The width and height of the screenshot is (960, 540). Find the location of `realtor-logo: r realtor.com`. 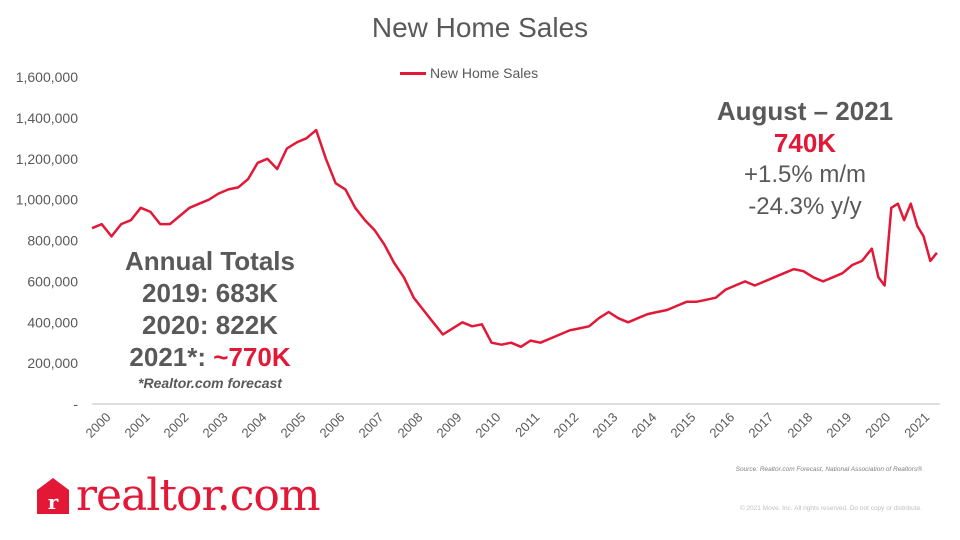

realtor-logo: r realtor.com is located at coordinates (178, 495).